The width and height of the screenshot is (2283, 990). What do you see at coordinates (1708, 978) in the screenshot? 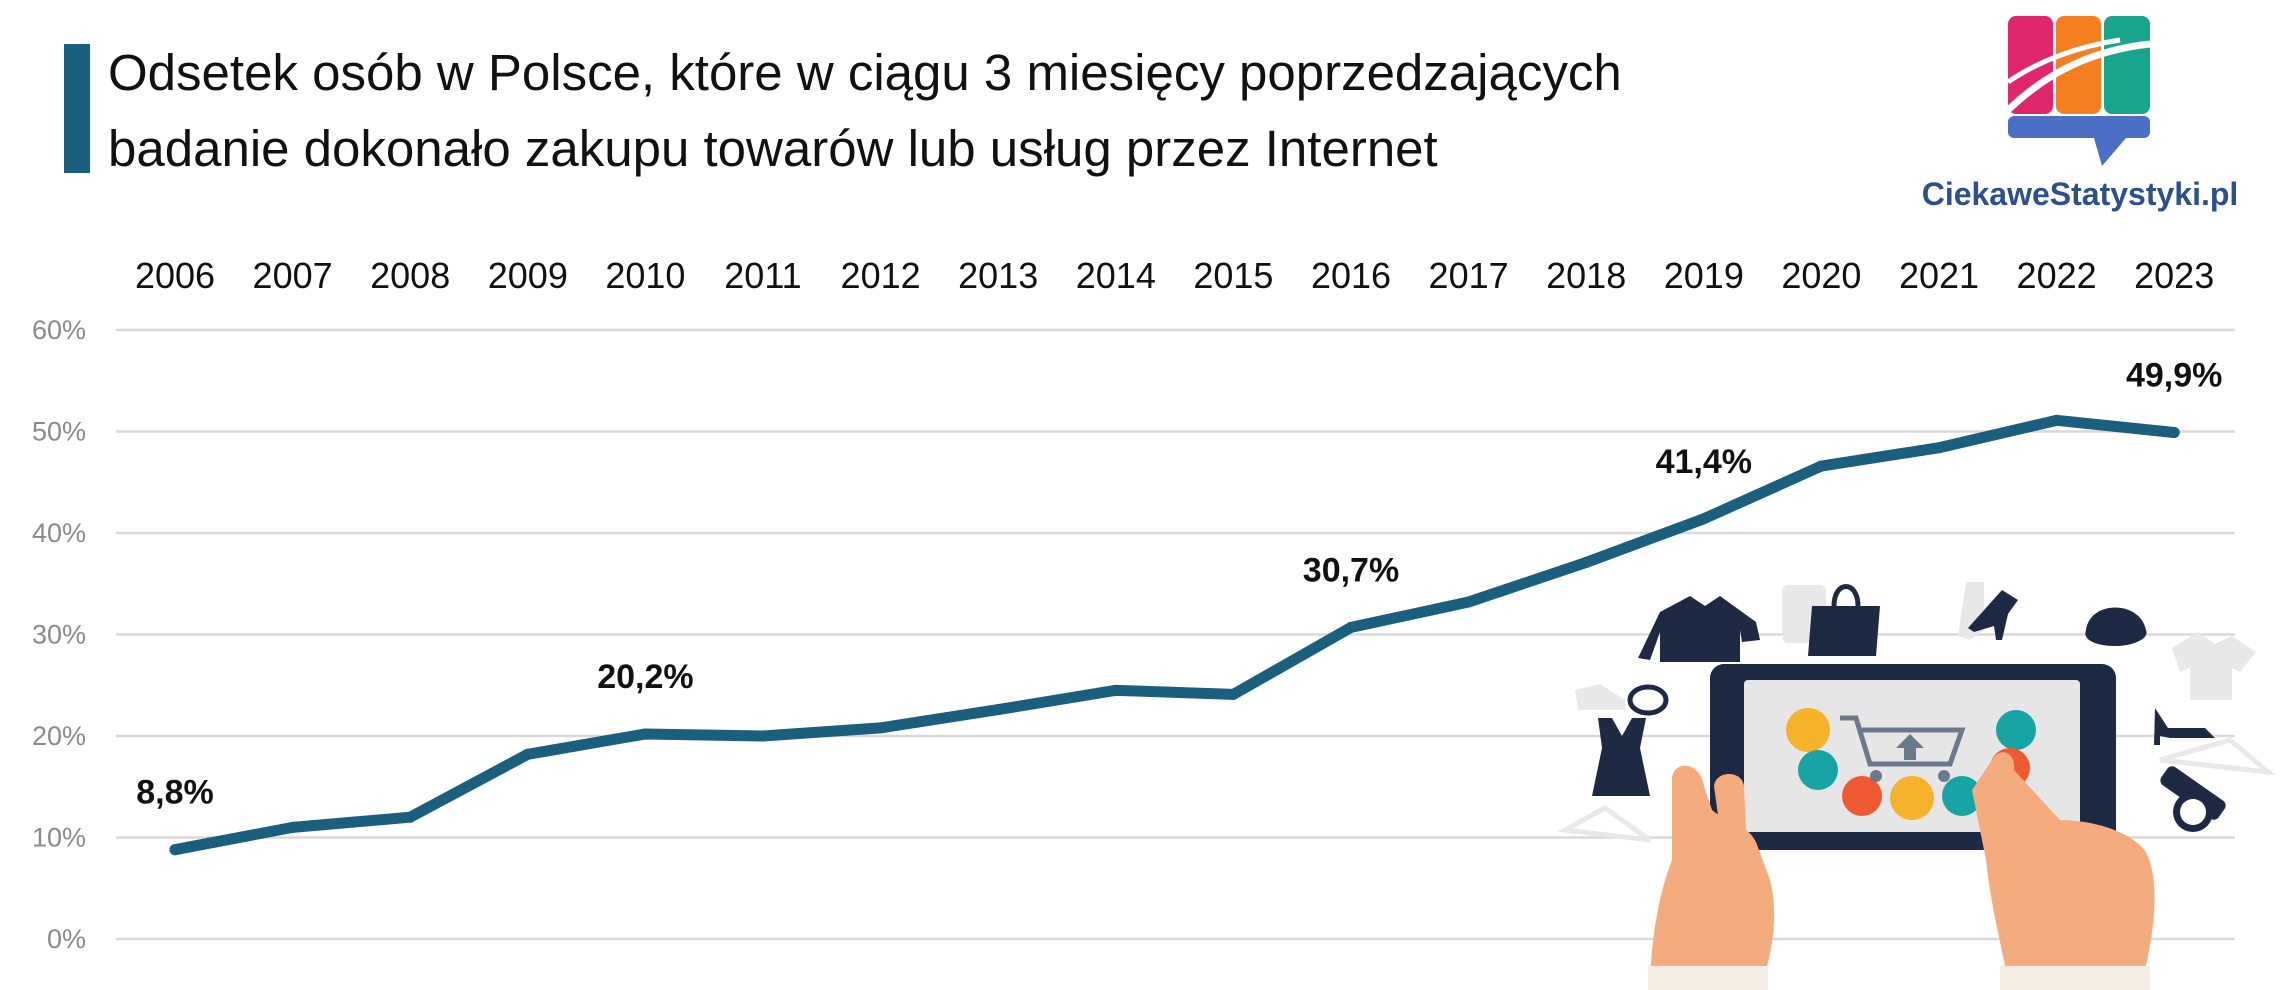
I see `left-sleeve-cuff` at bounding box center [1708, 978].